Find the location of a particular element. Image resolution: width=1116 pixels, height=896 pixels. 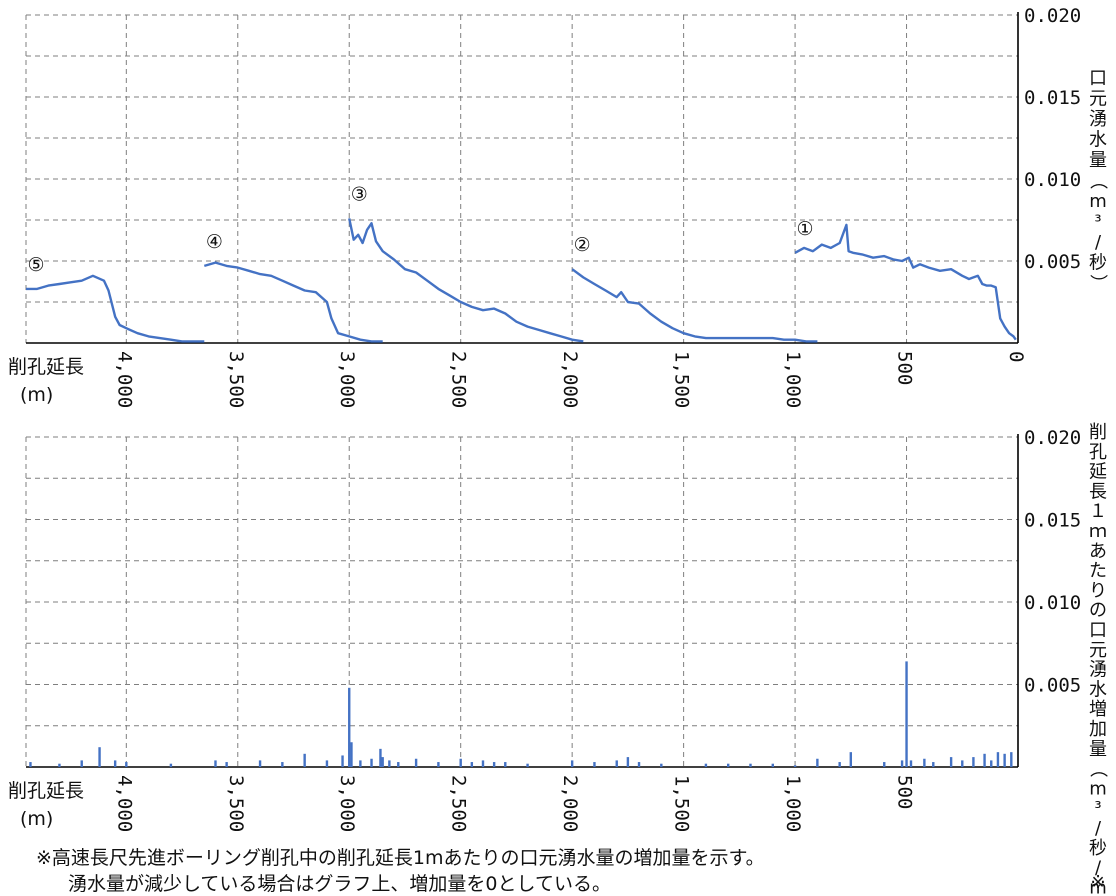

x-tick-label: 3,000 is located at coordinates (347, 379).